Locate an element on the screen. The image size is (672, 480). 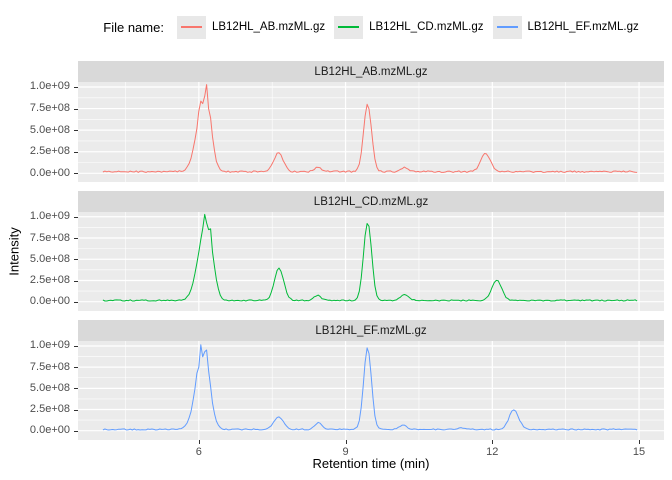
facet-title: LB12HL_AB.mzML.gz is located at coordinates (371, 71).